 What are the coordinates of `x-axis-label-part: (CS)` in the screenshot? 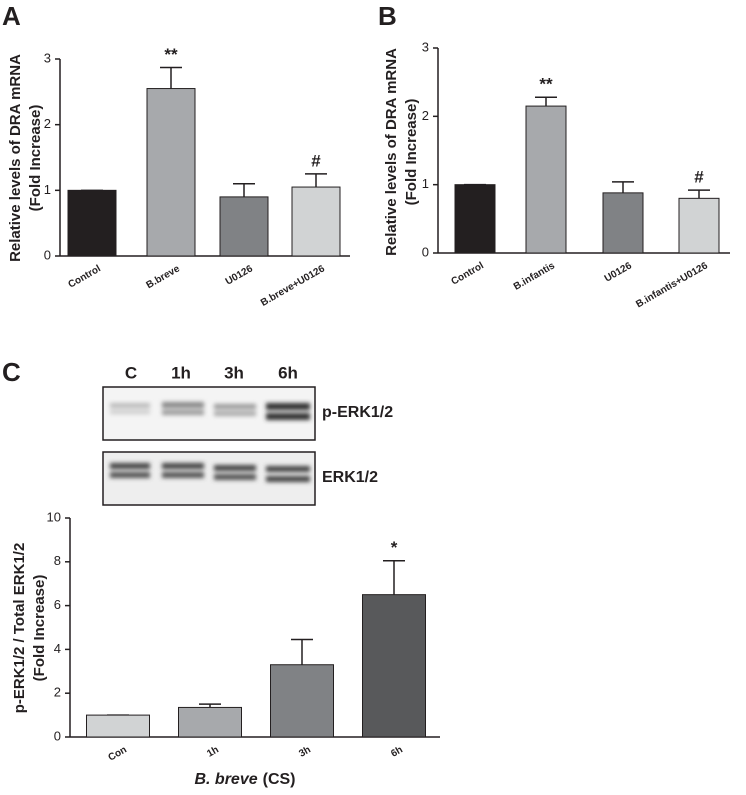 It's located at (279, 779).